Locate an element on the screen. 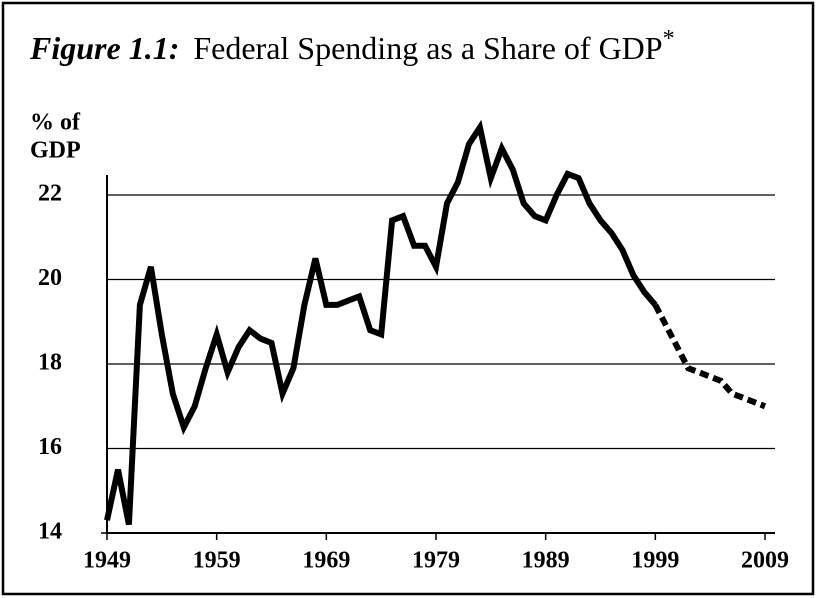 This screenshot has height=598, width=817. y-axis-label: % of is located at coordinates (55, 123).